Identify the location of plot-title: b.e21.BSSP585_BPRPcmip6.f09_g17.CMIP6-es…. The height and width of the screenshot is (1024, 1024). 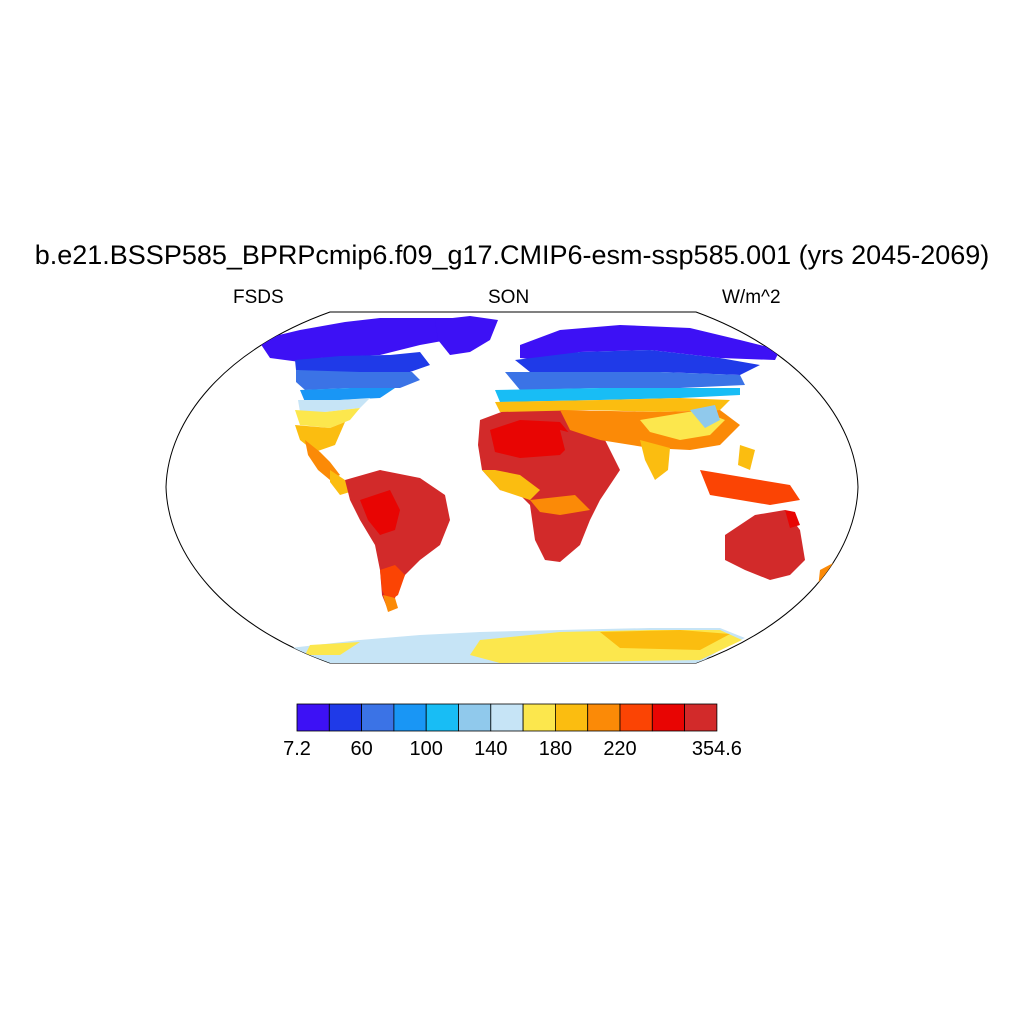
(512, 255).